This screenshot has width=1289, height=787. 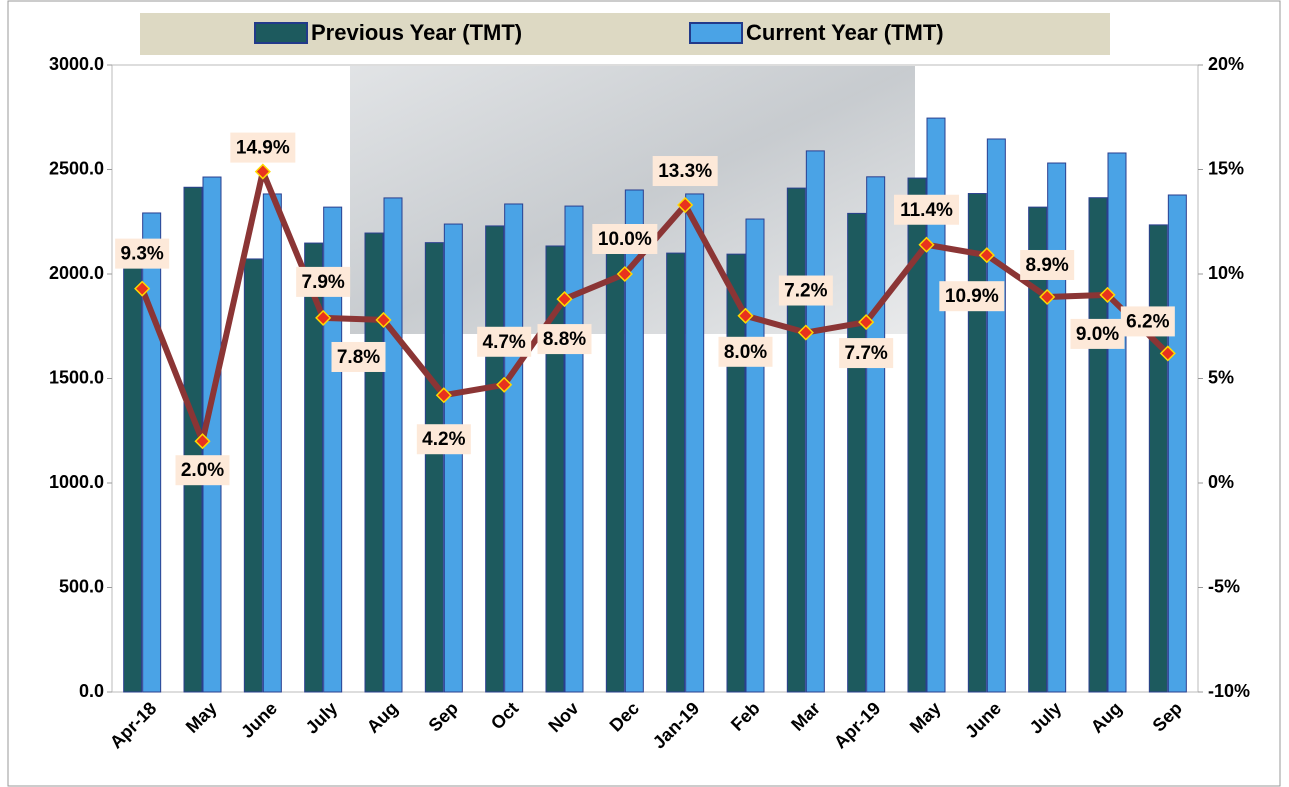 I want to click on data-label: 8.0%, so click(x=745, y=352).